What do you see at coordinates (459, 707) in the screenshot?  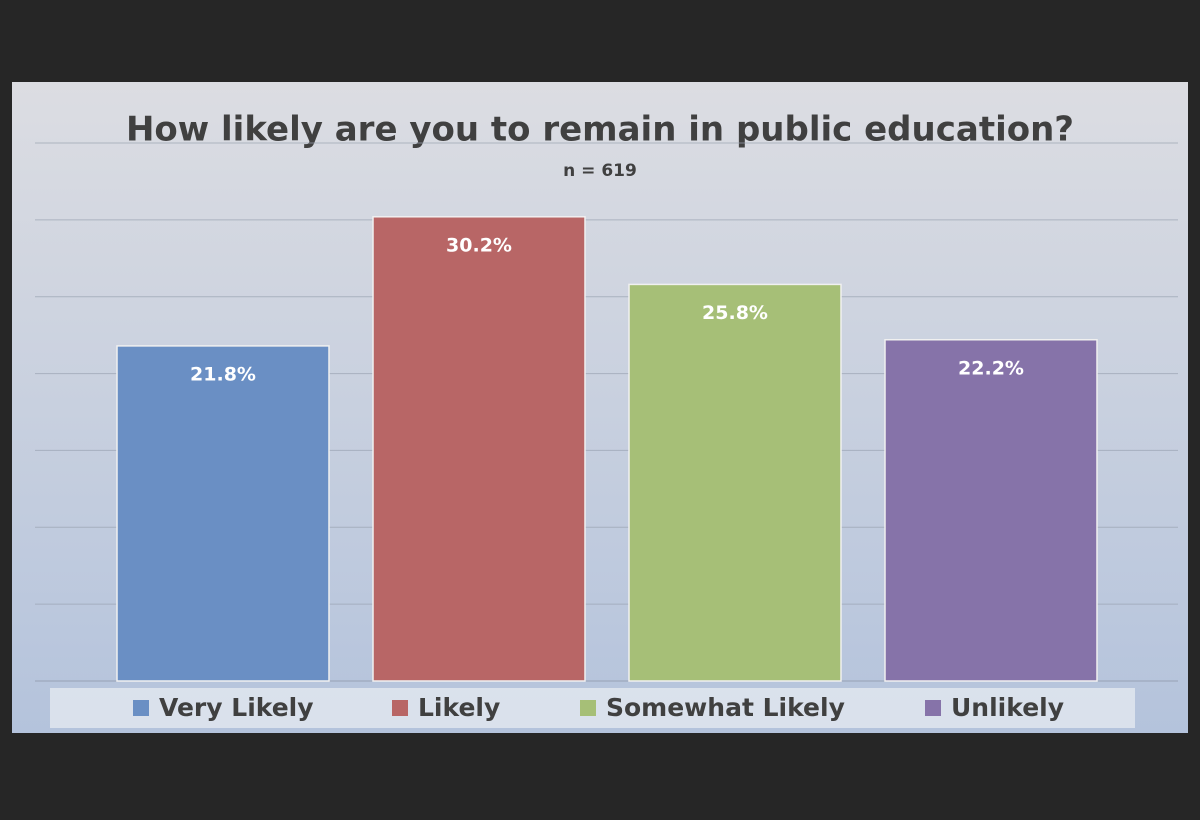 I see `legend-label: Likely` at bounding box center [459, 707].